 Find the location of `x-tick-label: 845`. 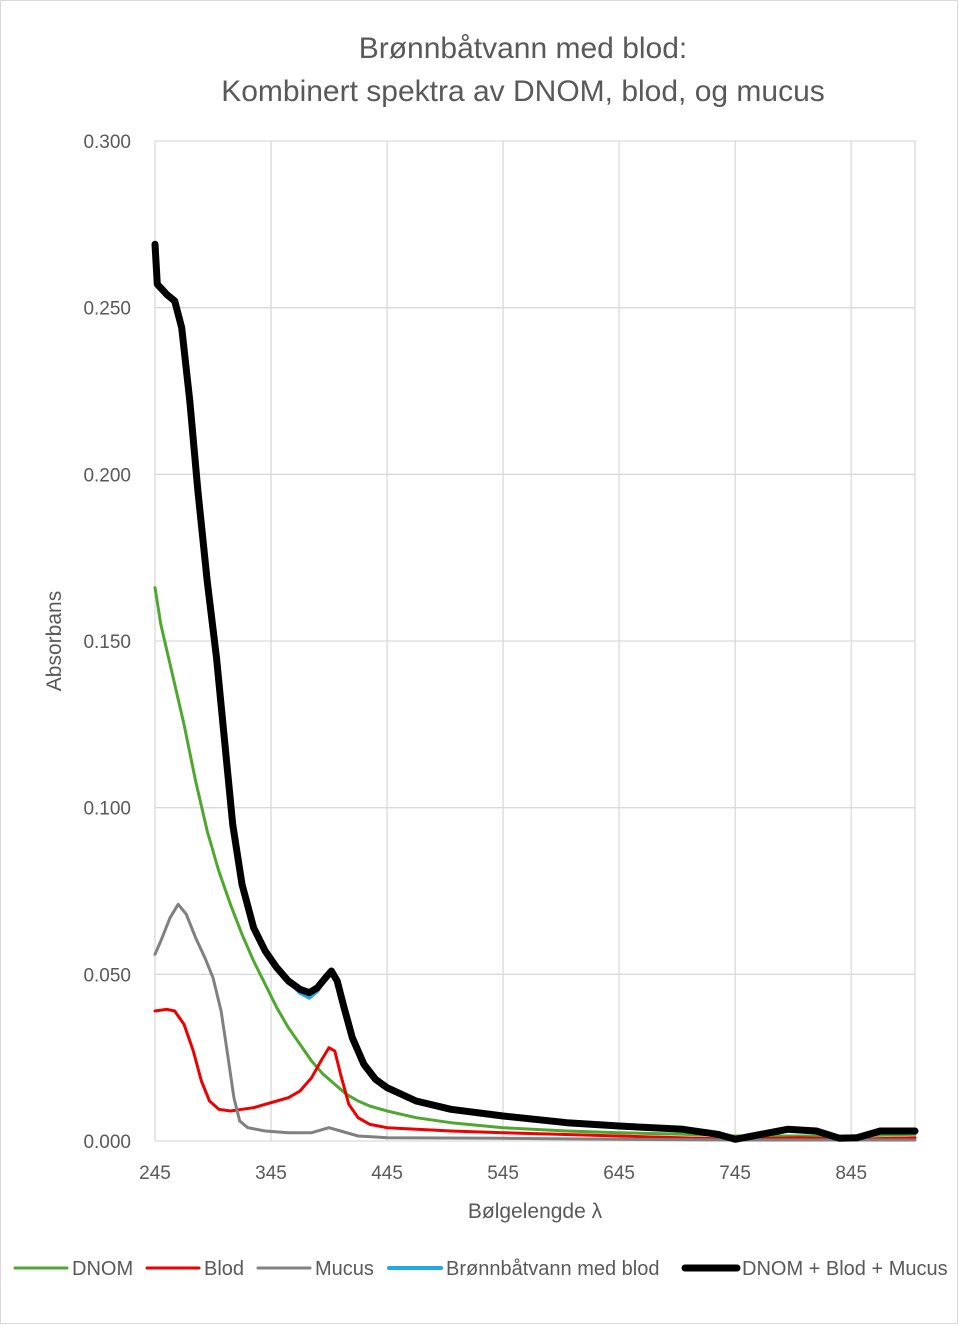

x-tick-label: 845 is located at coordinates (851, 1173).